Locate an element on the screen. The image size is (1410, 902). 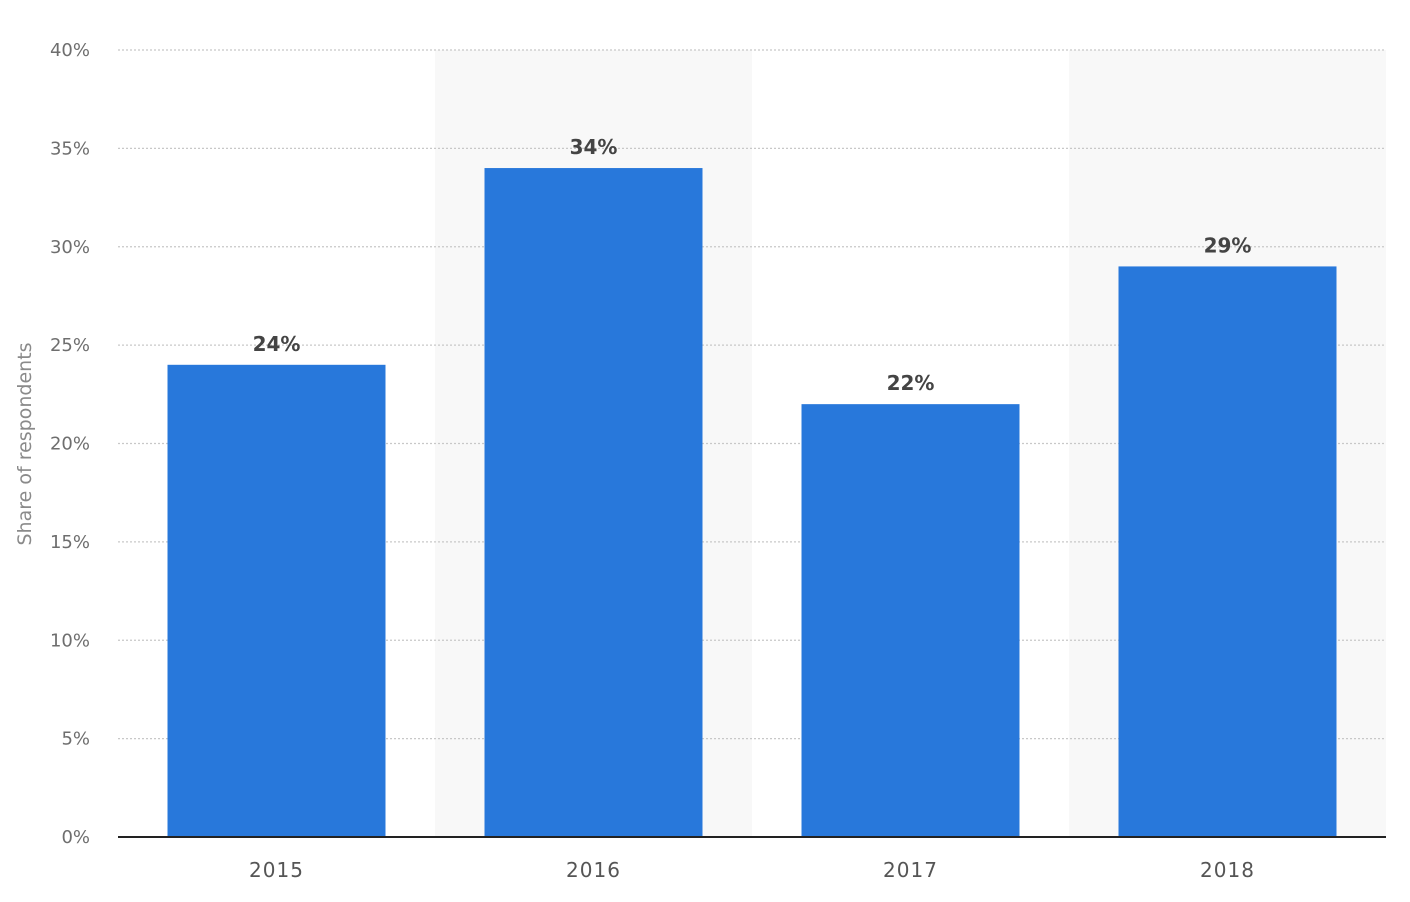
y-tick-label: 30% is located at coordinates (70, 247).